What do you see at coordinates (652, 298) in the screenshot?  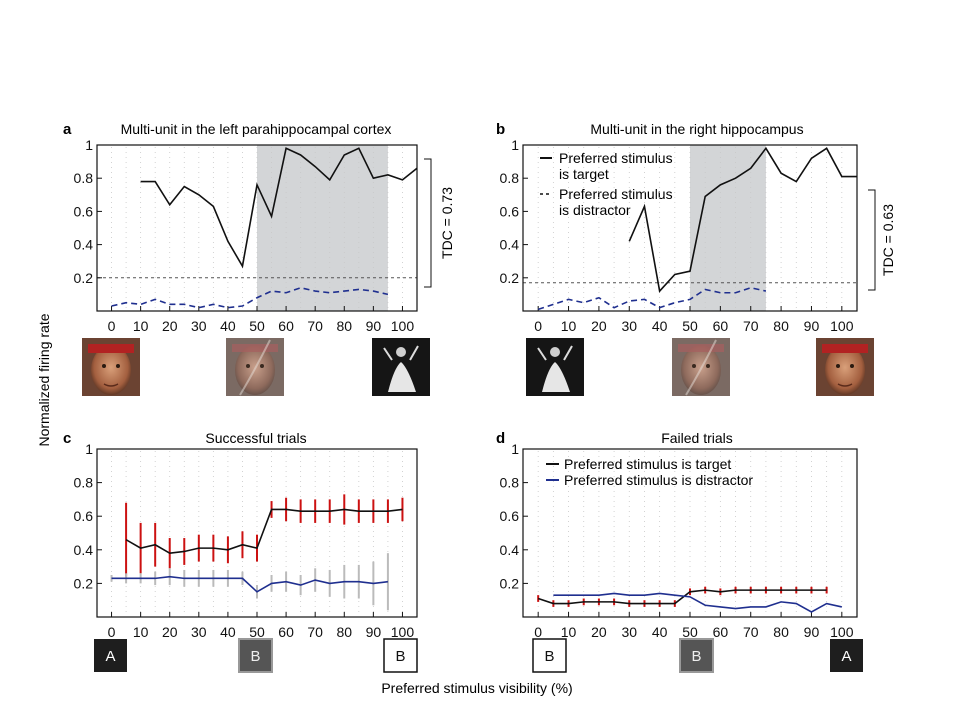 I see `series-line-b-distractor` at bounding box center [652, 298].